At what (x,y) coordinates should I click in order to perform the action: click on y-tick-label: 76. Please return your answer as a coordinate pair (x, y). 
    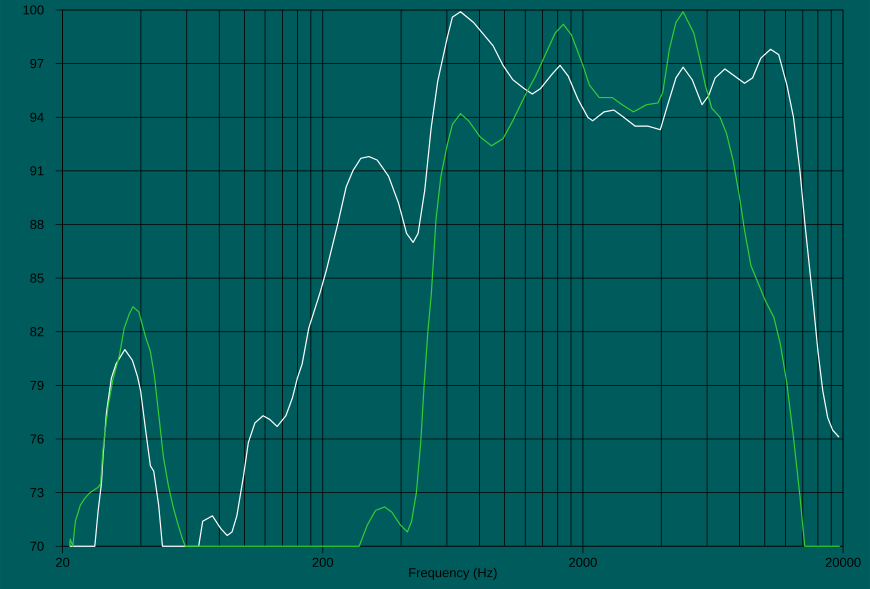
    Looking at the image, I should click on (37, 439).